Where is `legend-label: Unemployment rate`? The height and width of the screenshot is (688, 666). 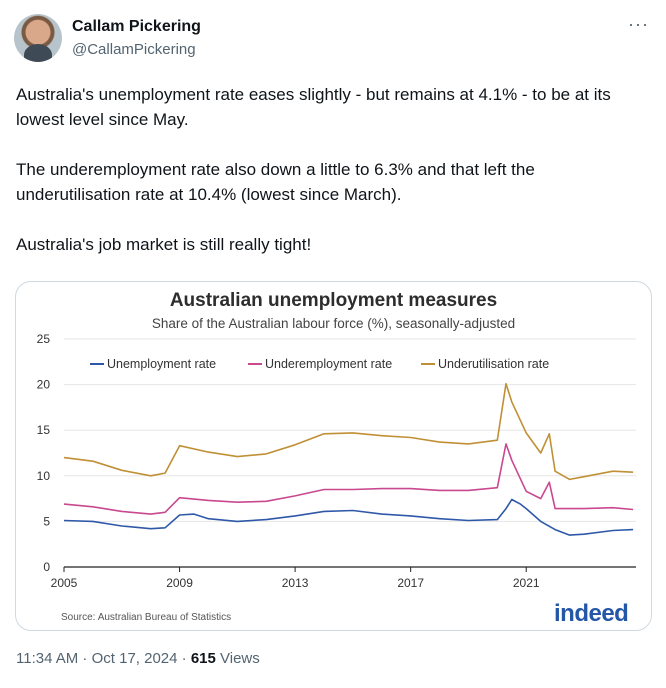 legend-label: Unemployment rate is located at coordinates (161, 364).